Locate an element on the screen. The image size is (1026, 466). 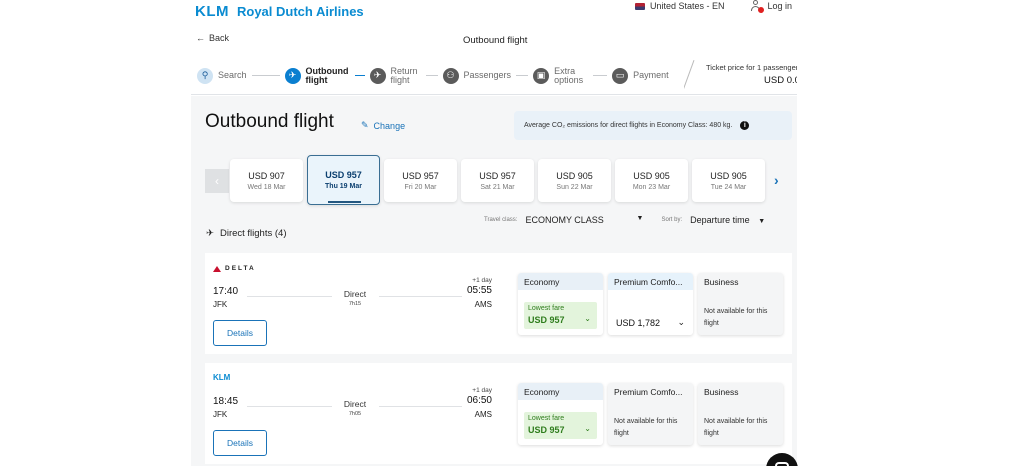
step-label: Payment is located at coordinates (651, 75).